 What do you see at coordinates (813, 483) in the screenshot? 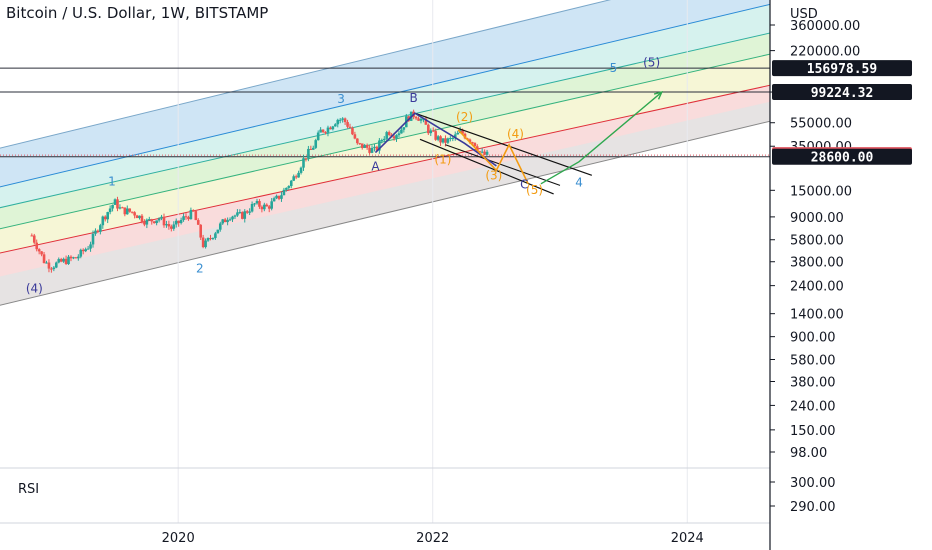
I see `rsi-tick-label-0: 300.00` at bounding box center [813, 483].